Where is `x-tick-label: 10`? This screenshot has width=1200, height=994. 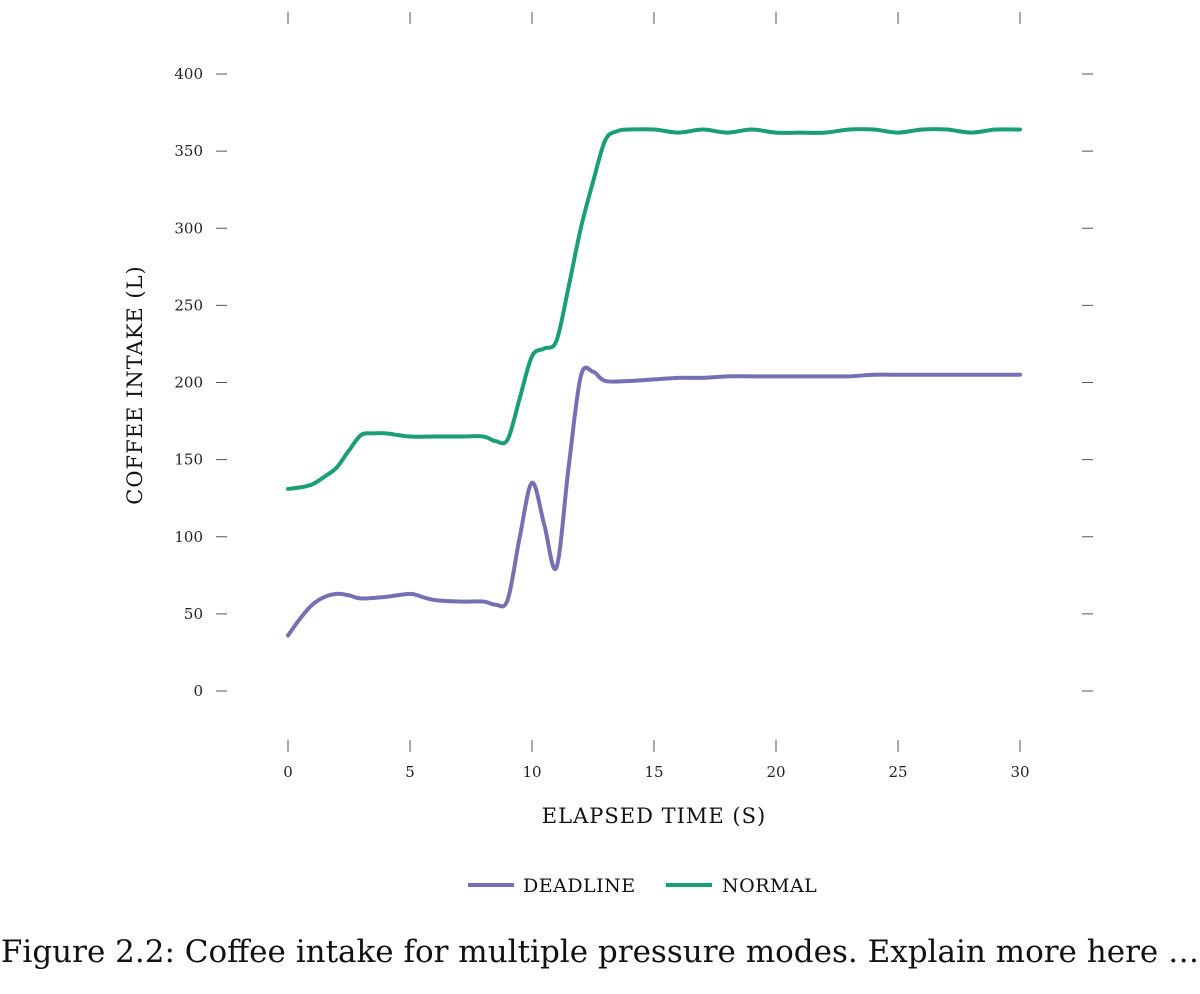
x-tick-label: 10 is located at coordinates (531, 772).